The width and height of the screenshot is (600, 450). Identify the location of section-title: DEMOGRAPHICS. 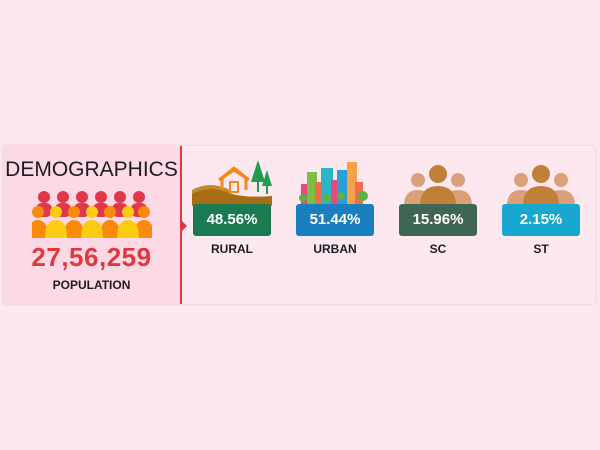
(91, 169).